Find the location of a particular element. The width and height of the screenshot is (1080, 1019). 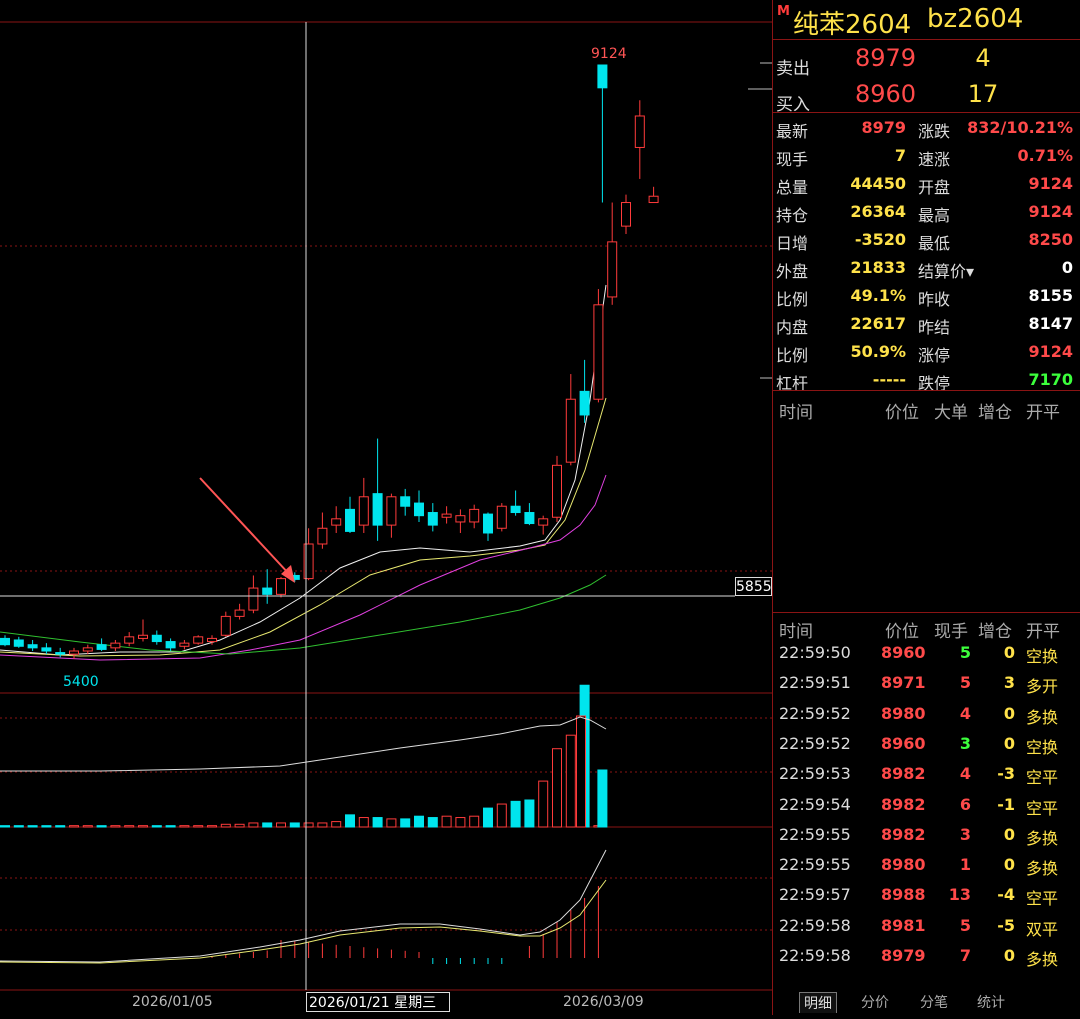

tick-time: 22:59:51 is located at coordinates (815, 683).